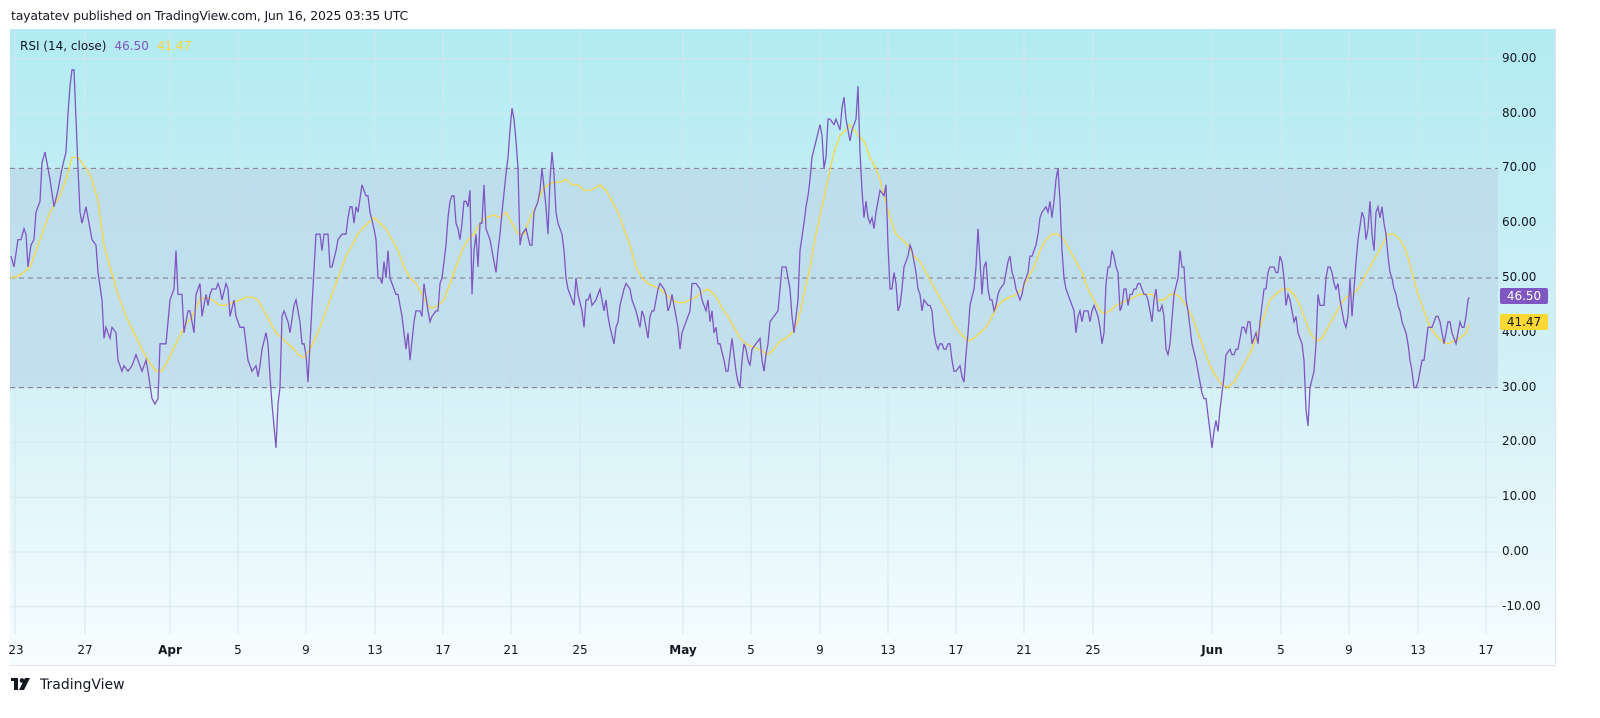 This screenshot has height=718, width=1600. Describe the element at coordinates (683, 650) in the screenshot. I see `x-axis-label: May` at that location.